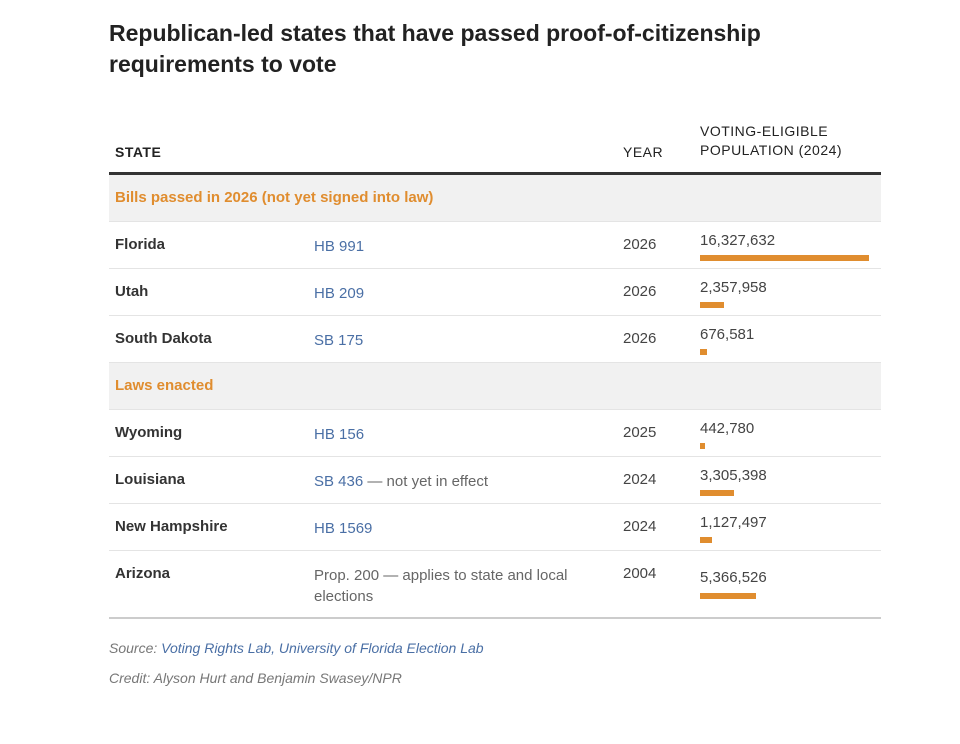 This screenshot has width=960, height=744. What do you see at coordinates (140, 244) in the screenshot?
I see `state-name: Florida` at bounding box center [140, 244].